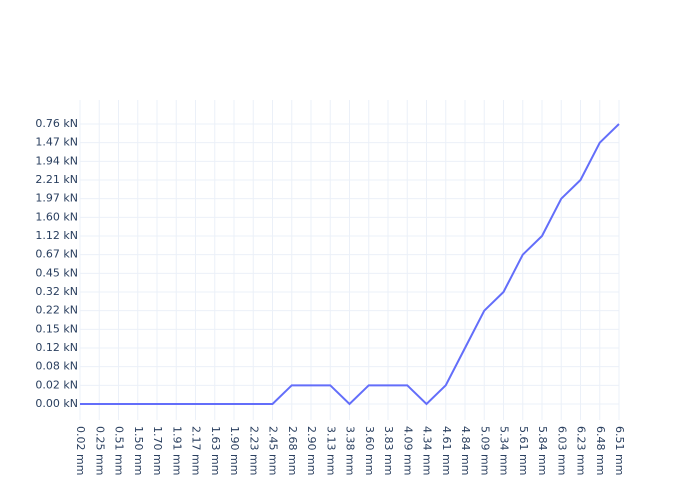  Describe the element at coordinates (56, 123) in the screenshot. I see `y-tick-label: 0.76 kN` at that location.